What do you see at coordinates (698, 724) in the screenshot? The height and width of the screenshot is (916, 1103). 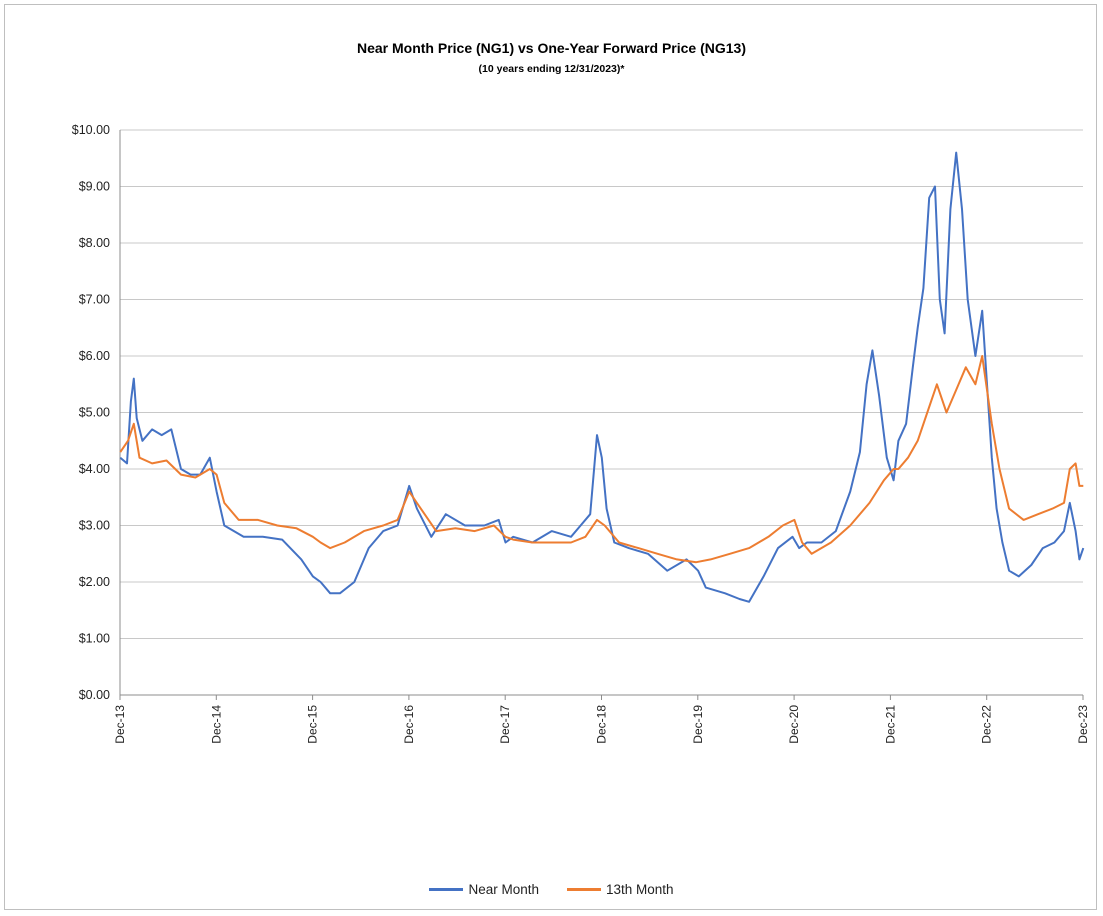 I see `x-tick-label: Dec-19` at bounding box center [698, 724].